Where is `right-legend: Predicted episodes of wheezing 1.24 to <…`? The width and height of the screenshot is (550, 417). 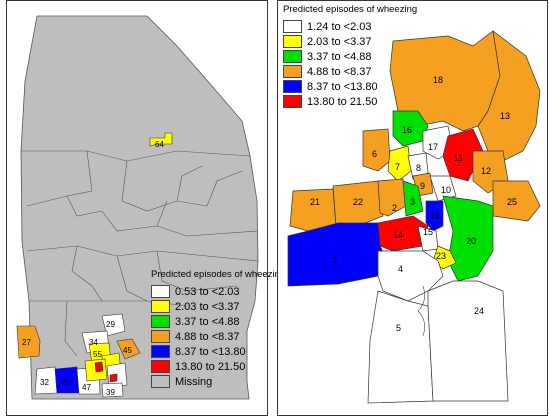 right-legend: Predicted episodes of wheezing 1.24 to <… is located at coordinates (350, 56).